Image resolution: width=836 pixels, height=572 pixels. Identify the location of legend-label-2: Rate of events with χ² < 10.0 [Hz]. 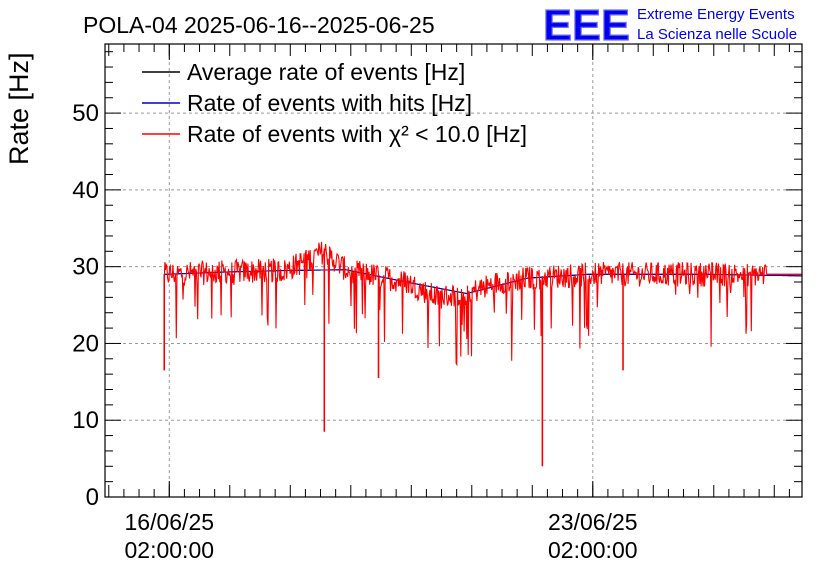
(357, 134).